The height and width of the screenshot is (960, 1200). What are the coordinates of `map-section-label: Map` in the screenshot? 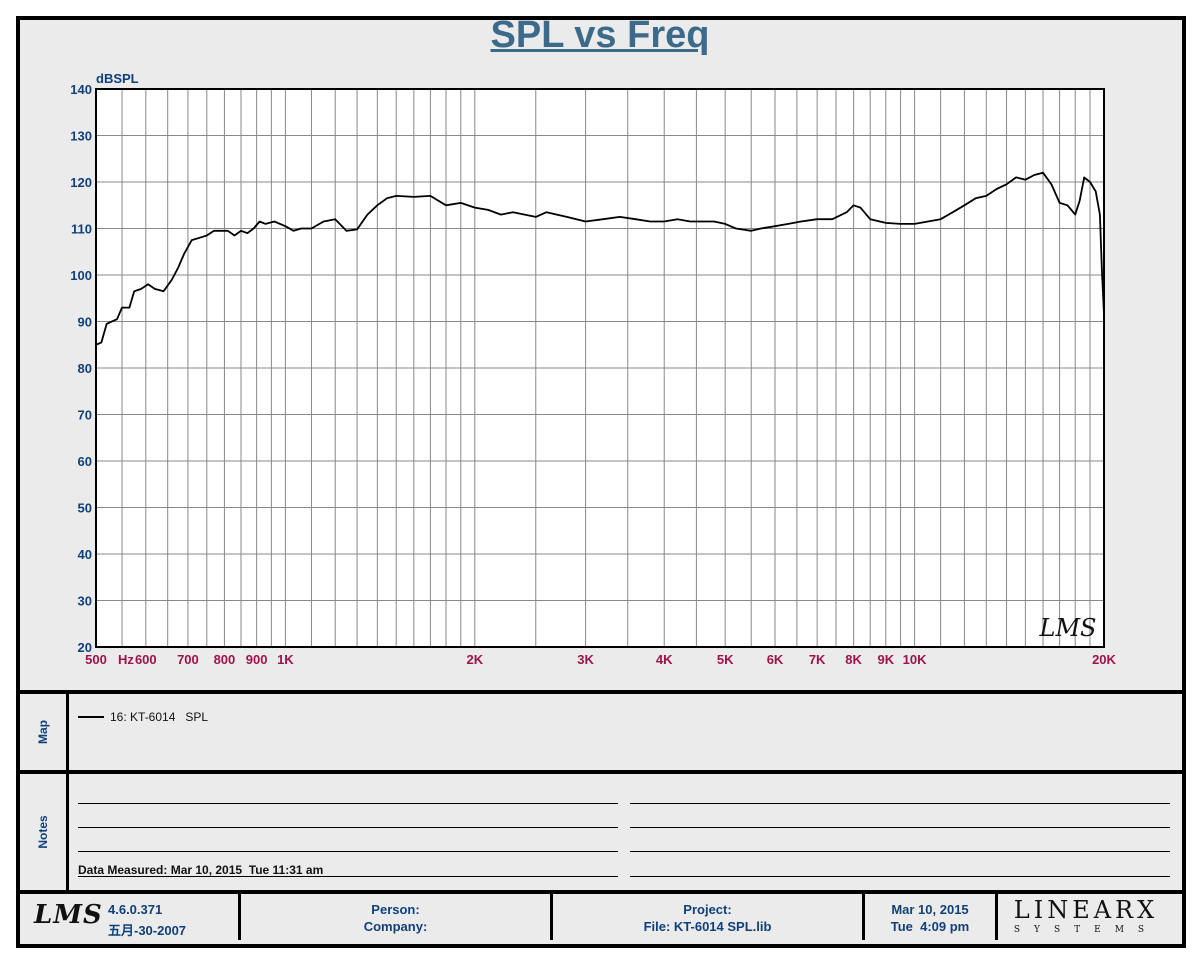 It's located at (44, 732).